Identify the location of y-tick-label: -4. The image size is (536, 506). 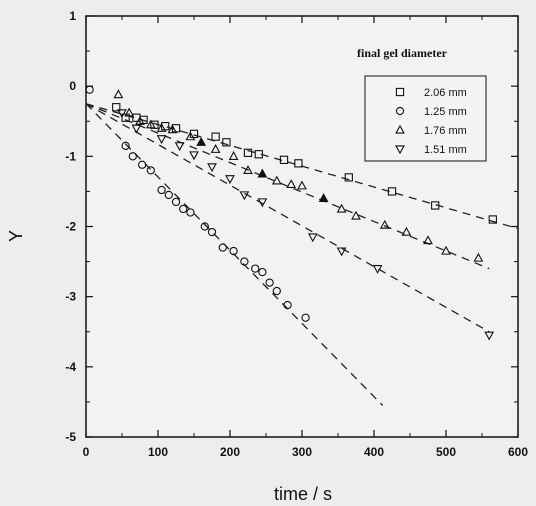
(70, 367).